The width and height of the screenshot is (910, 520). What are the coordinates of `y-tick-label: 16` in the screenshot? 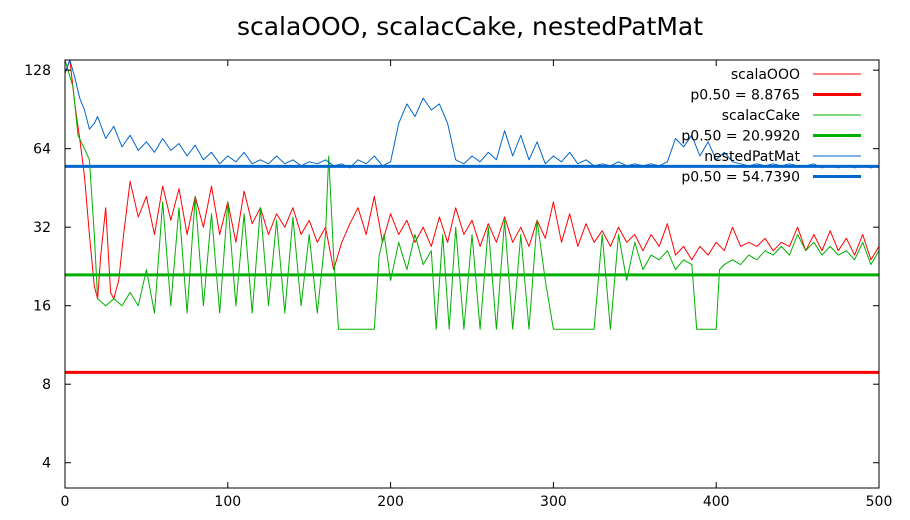 It's located at (42, 307).